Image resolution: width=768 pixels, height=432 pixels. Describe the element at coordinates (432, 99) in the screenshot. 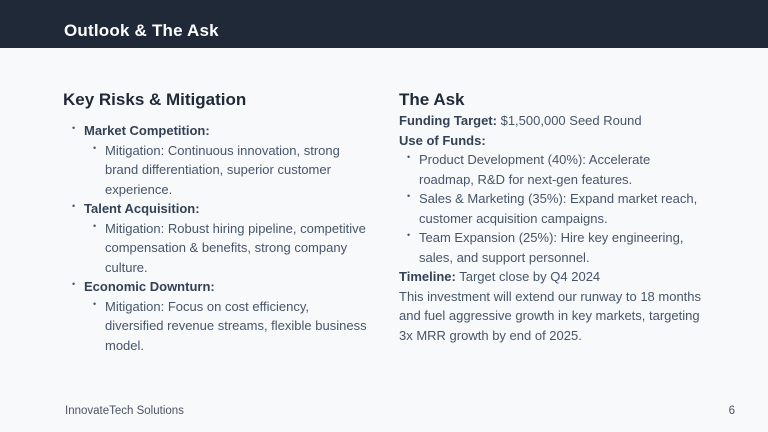

I see `ask-heading: The Ask` at that location.